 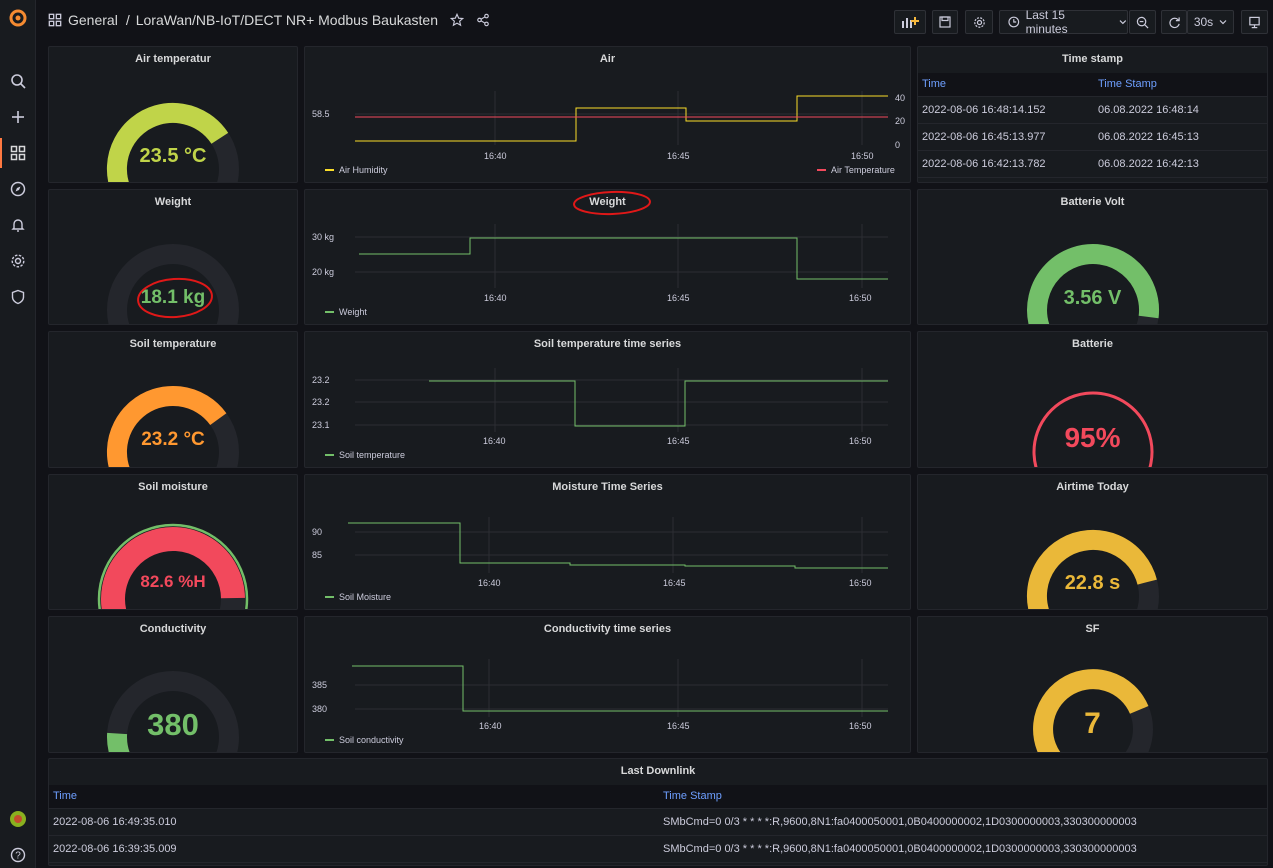 What do you see at coordinates (372, 455) in the screenshot?
I see `legend-label: Soil temperature` at bounding box center [372, 455].